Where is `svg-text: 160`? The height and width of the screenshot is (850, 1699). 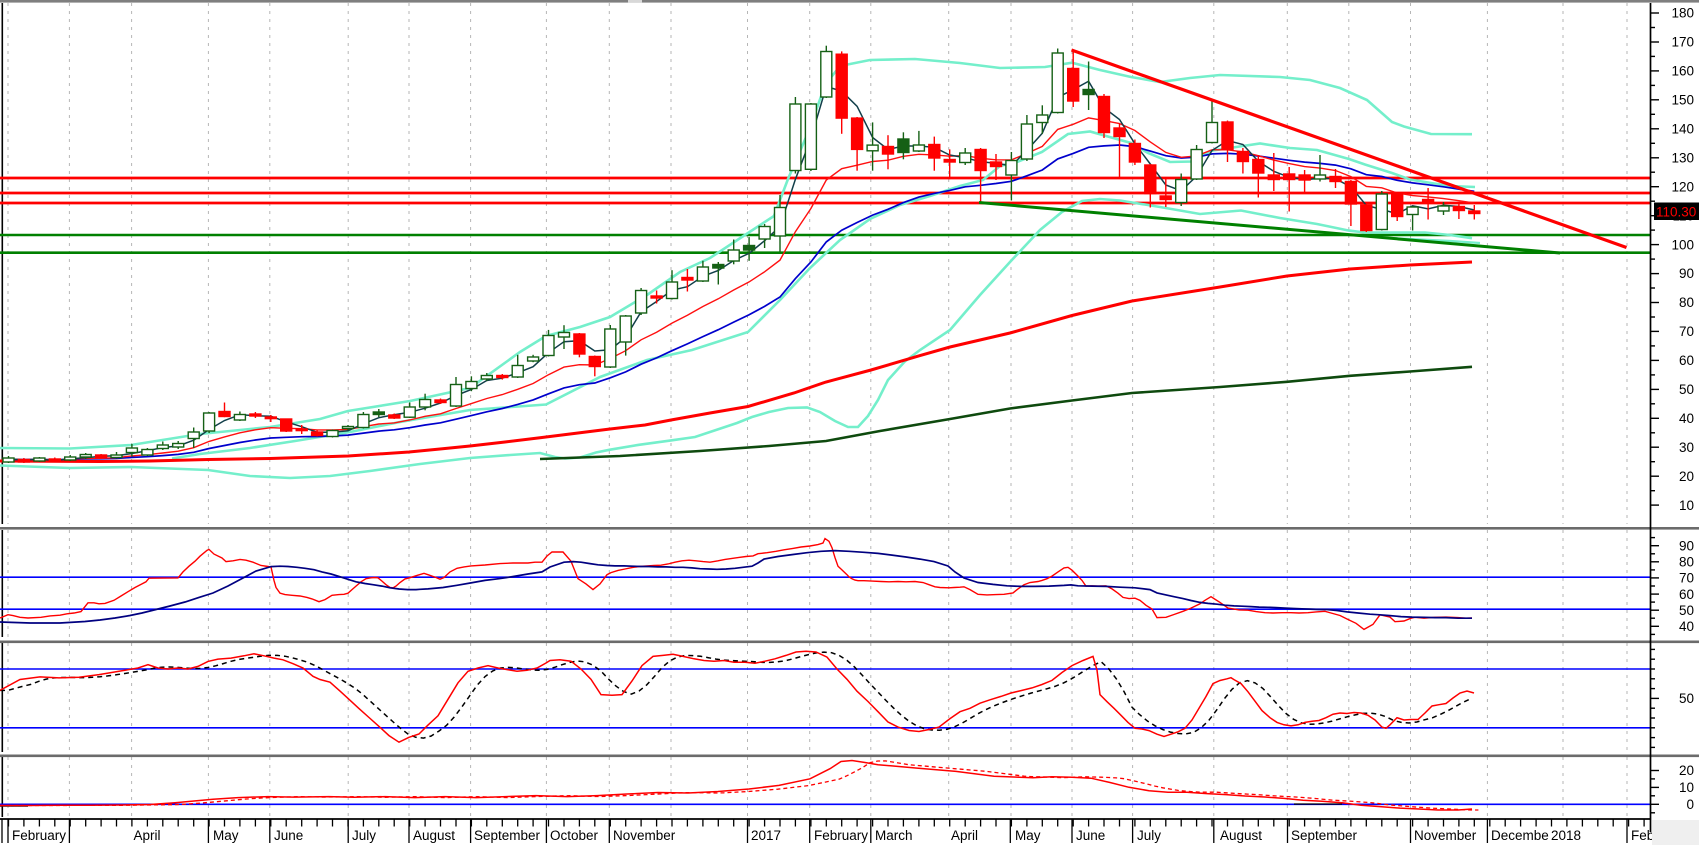
svg-text: 160 is located at coordinates (1682, 71).